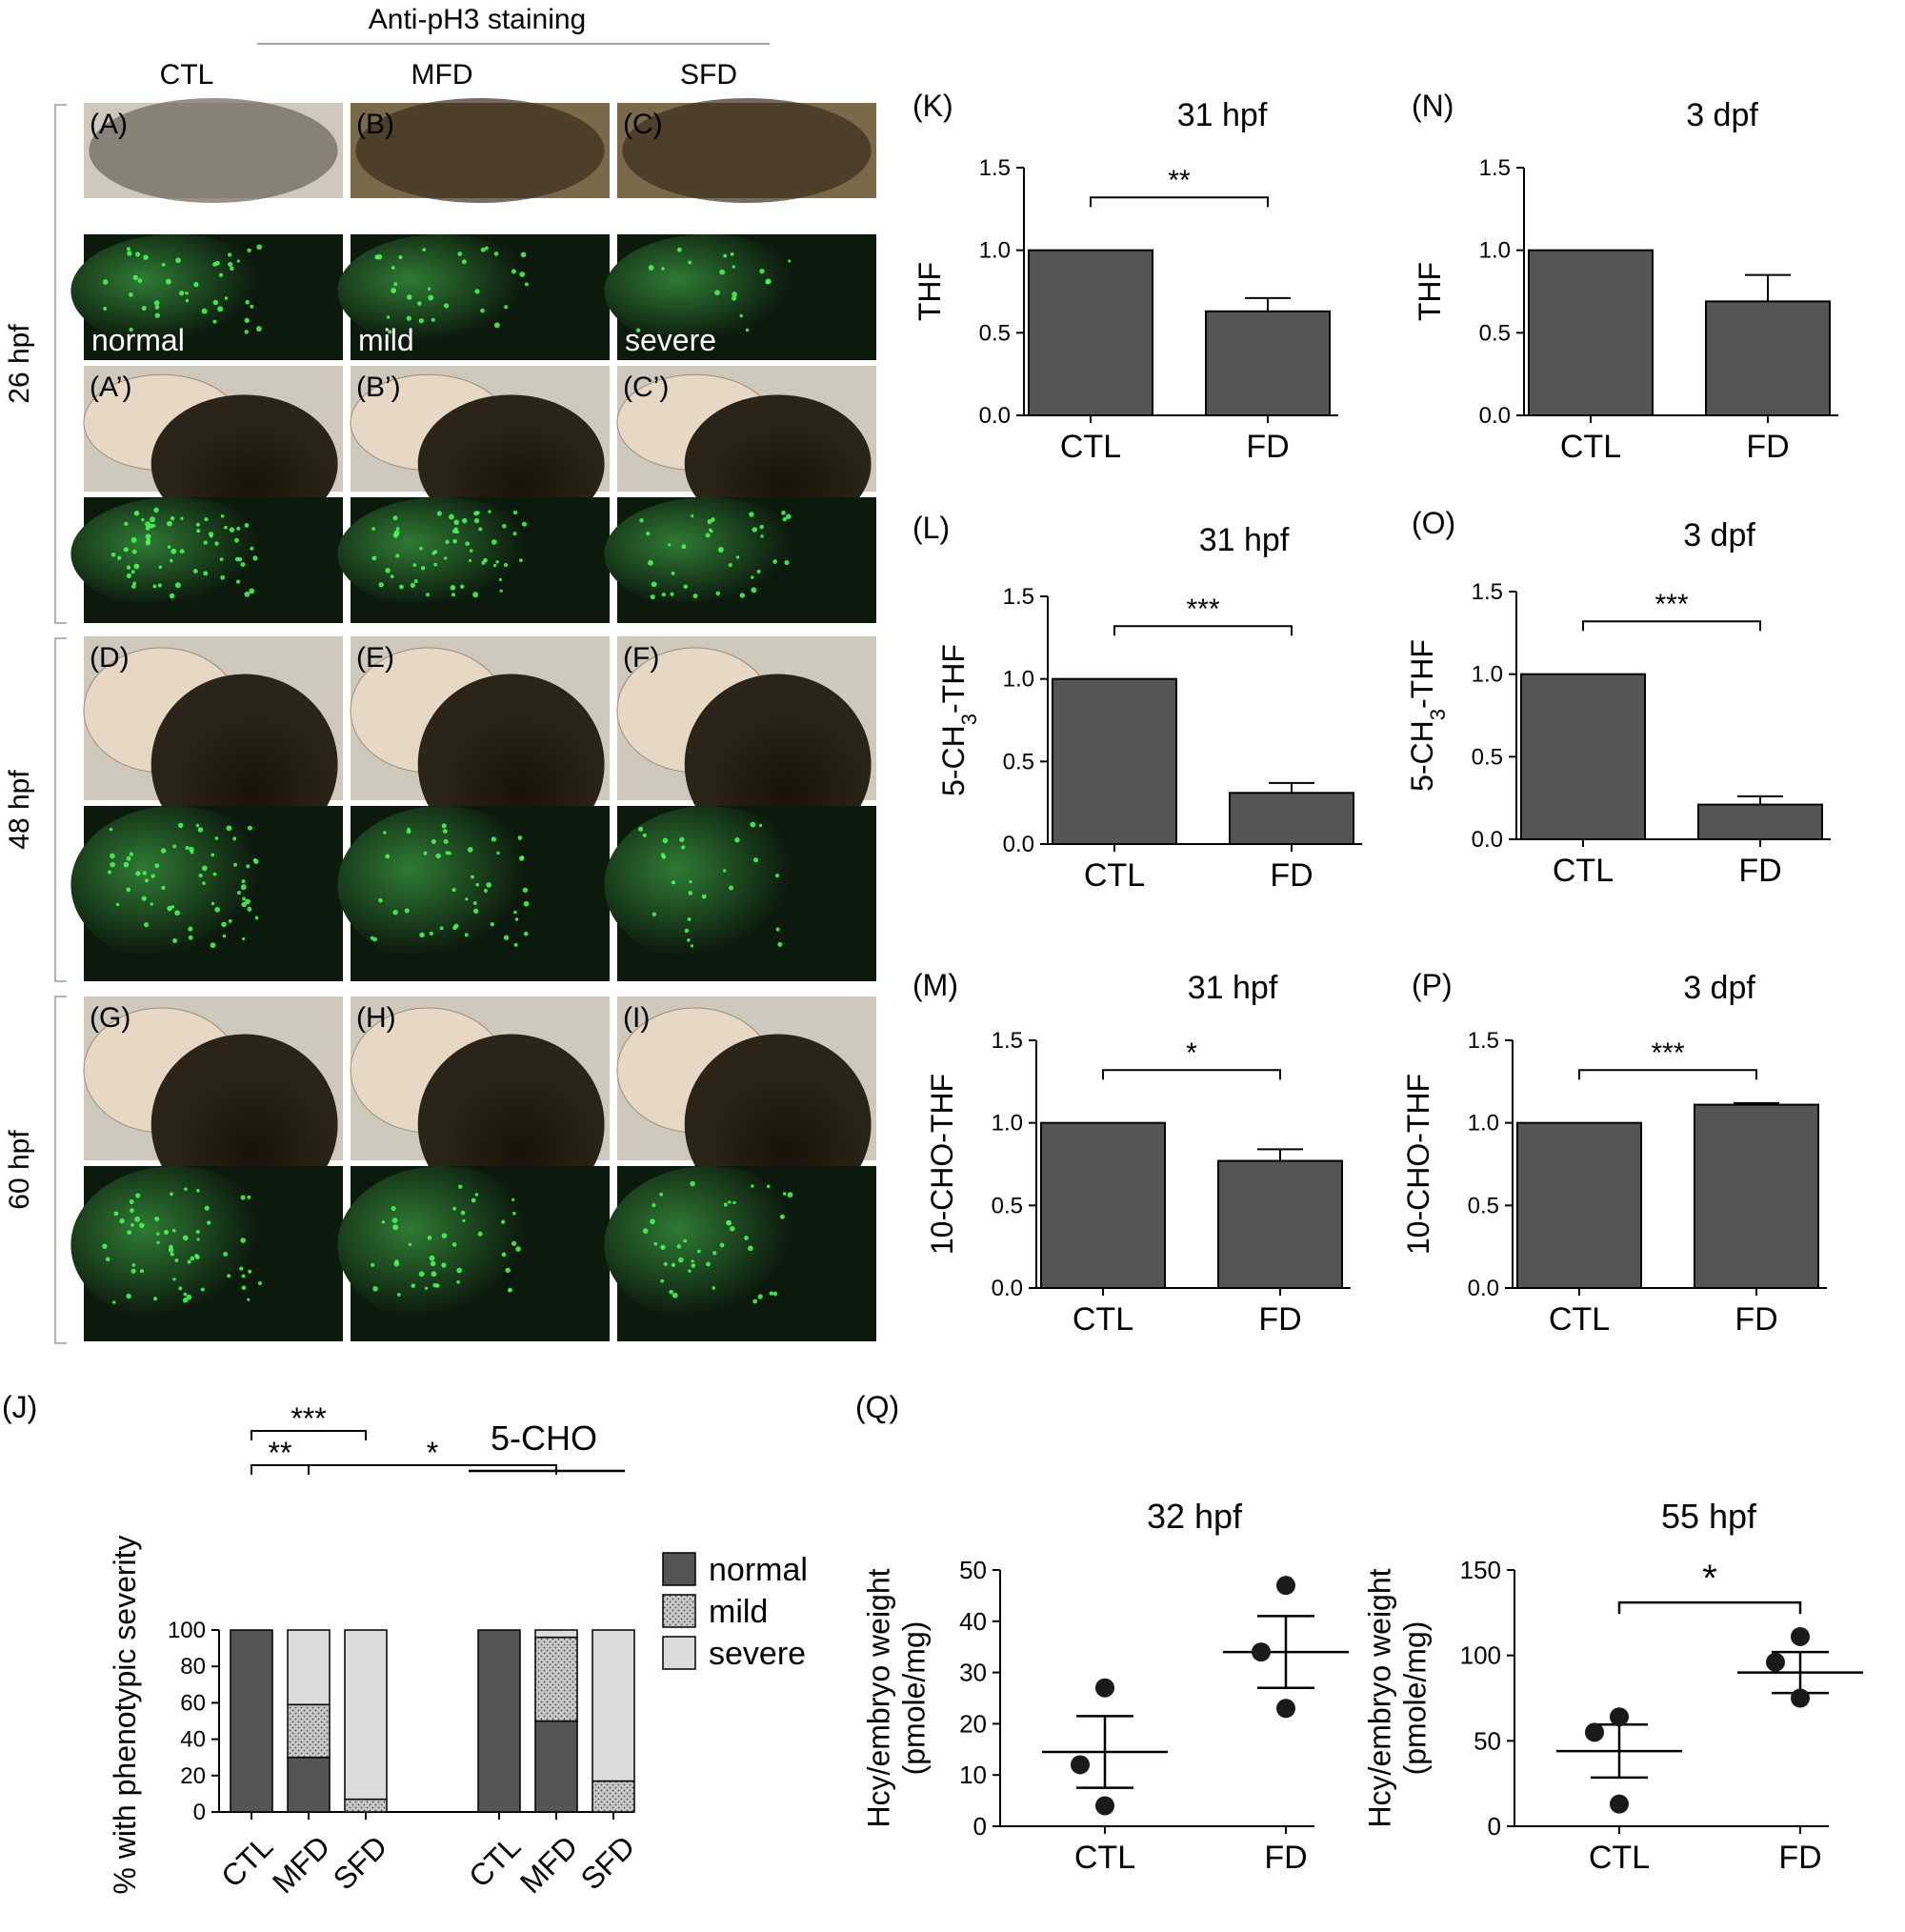 This screenshot has width=1905, height=1932. Describe the element at coordinates (646, 387) in the screenshot. I see `panel-letter: (C’)` at that location.